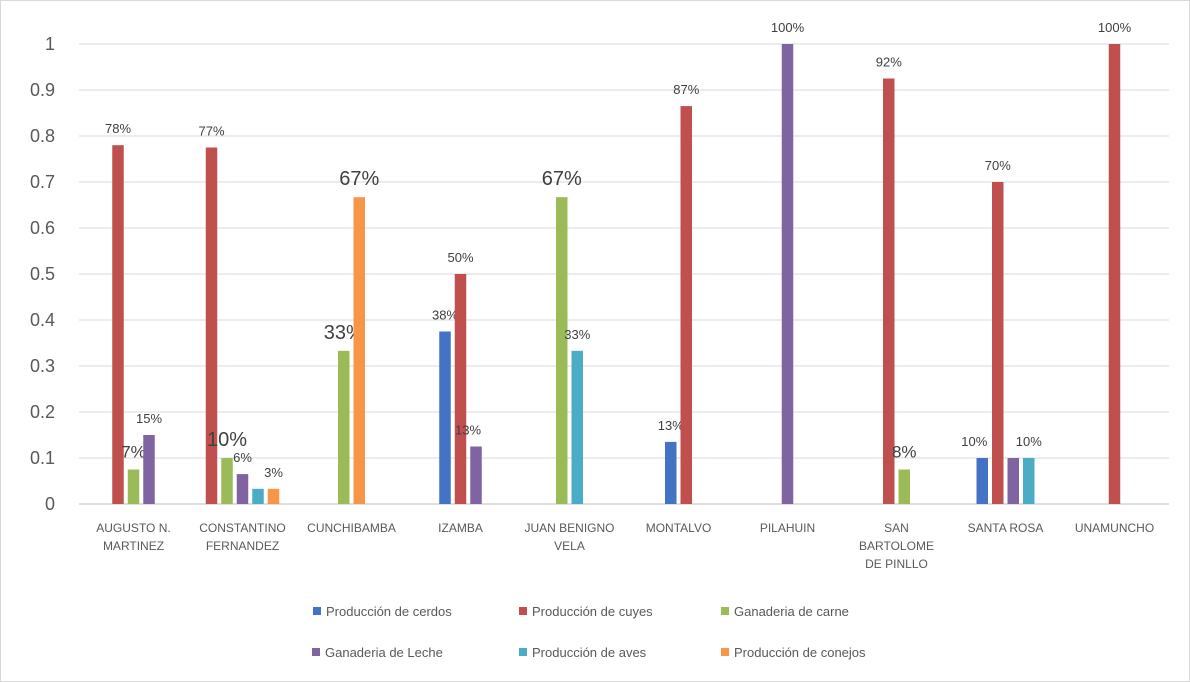 This screenshot has width=1190, height=682. What do you see at coordinates (800, 652) in the screenshot?
I see `legend-label: Producción de conejos` at bounding box center [800, 652].